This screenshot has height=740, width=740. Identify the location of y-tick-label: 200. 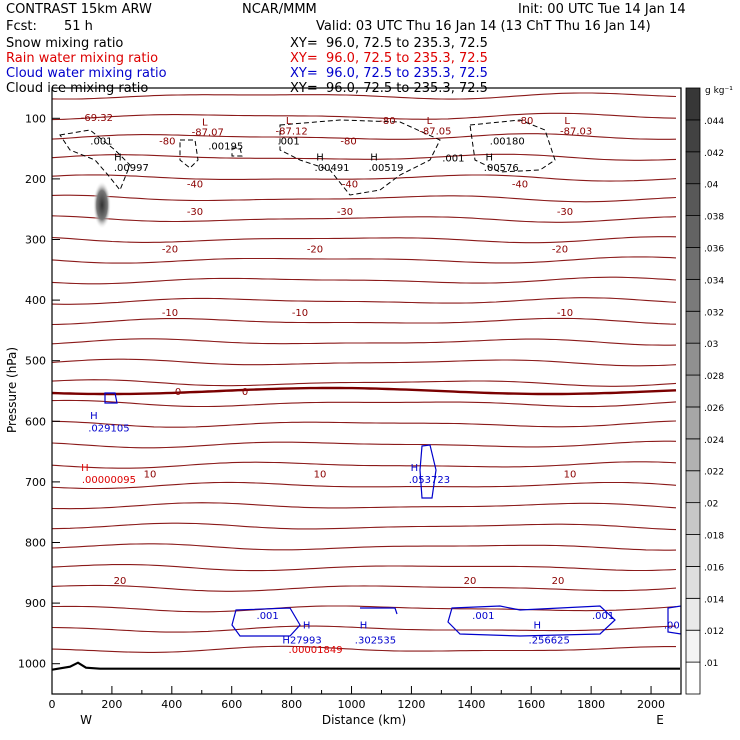
(35, 179).